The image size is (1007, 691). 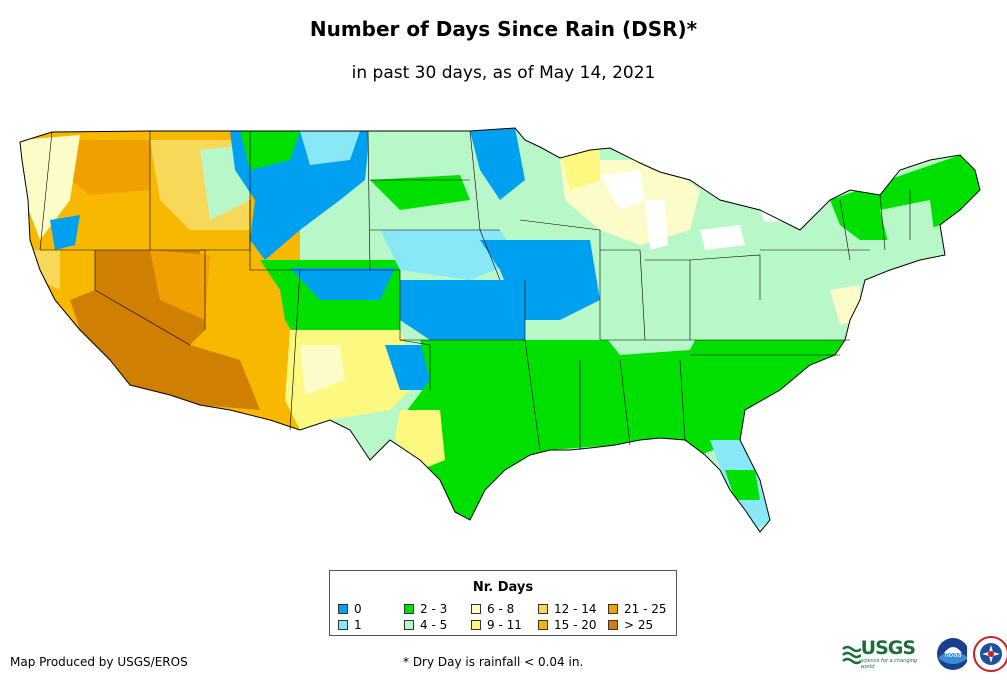 I want to click on legend-label: 2 - 3, so click(x=434, y=609).